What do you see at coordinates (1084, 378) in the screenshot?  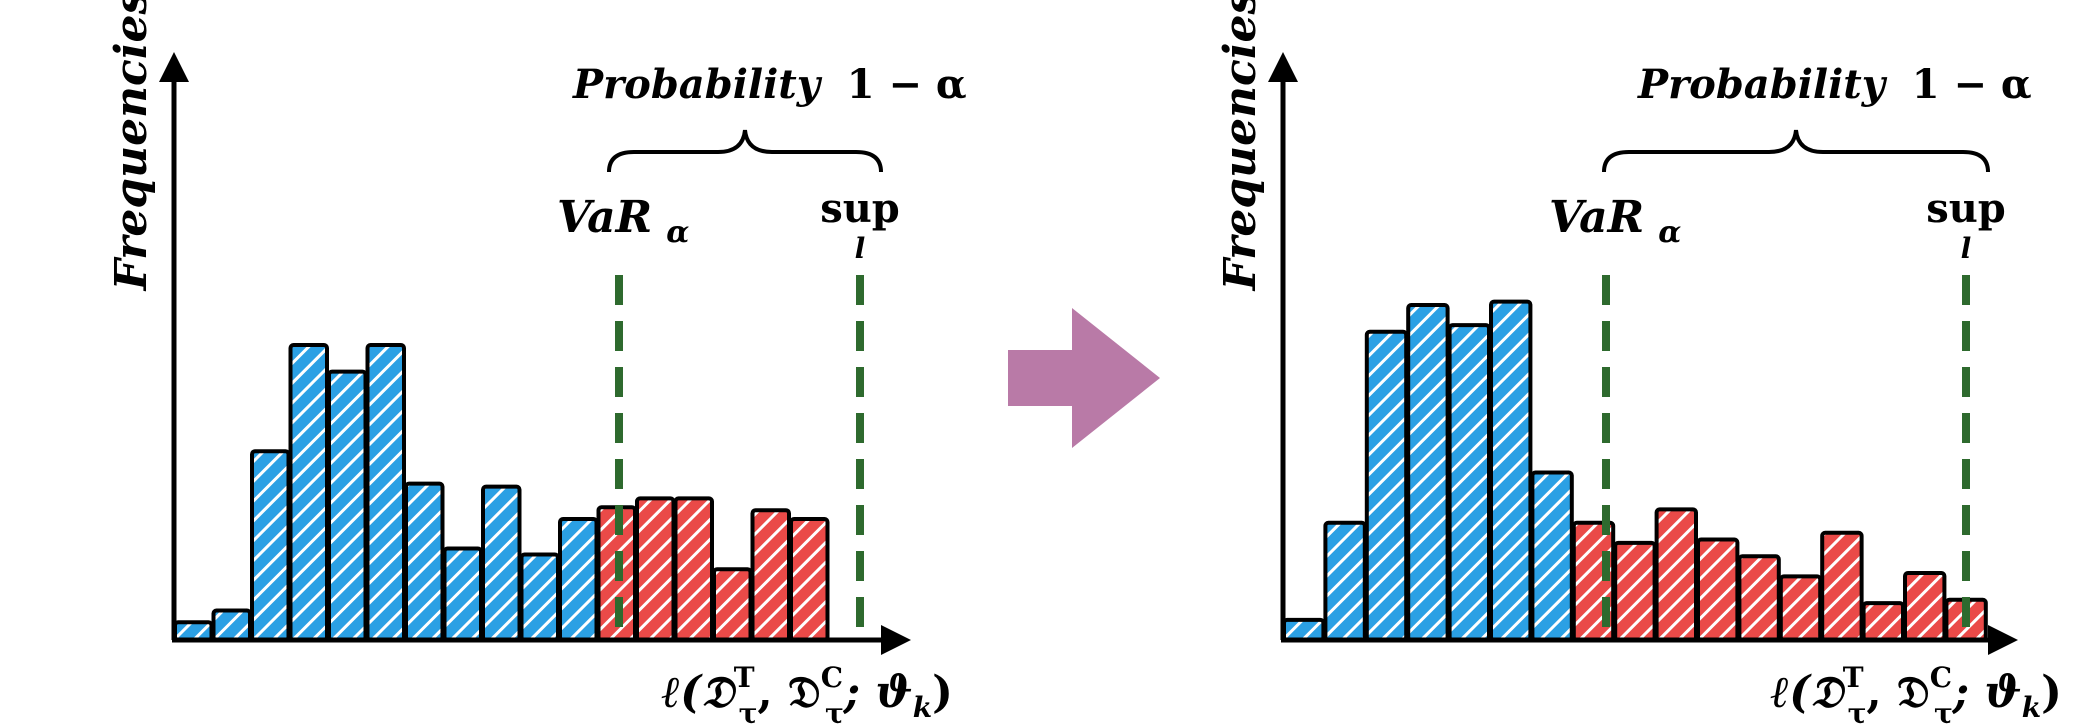 I see `transition-arrow` at bounding box center [1084, 378].